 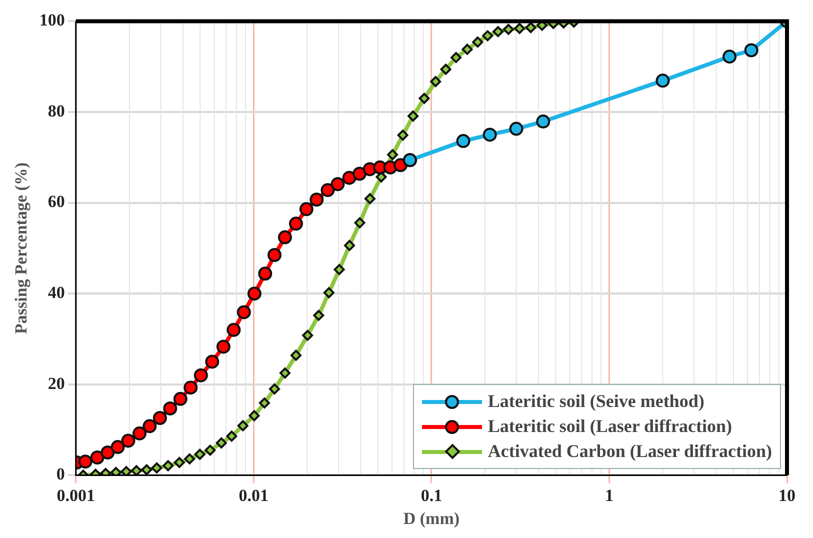 I want to click on y-tick-label: 100, so click(x=52, y=20).